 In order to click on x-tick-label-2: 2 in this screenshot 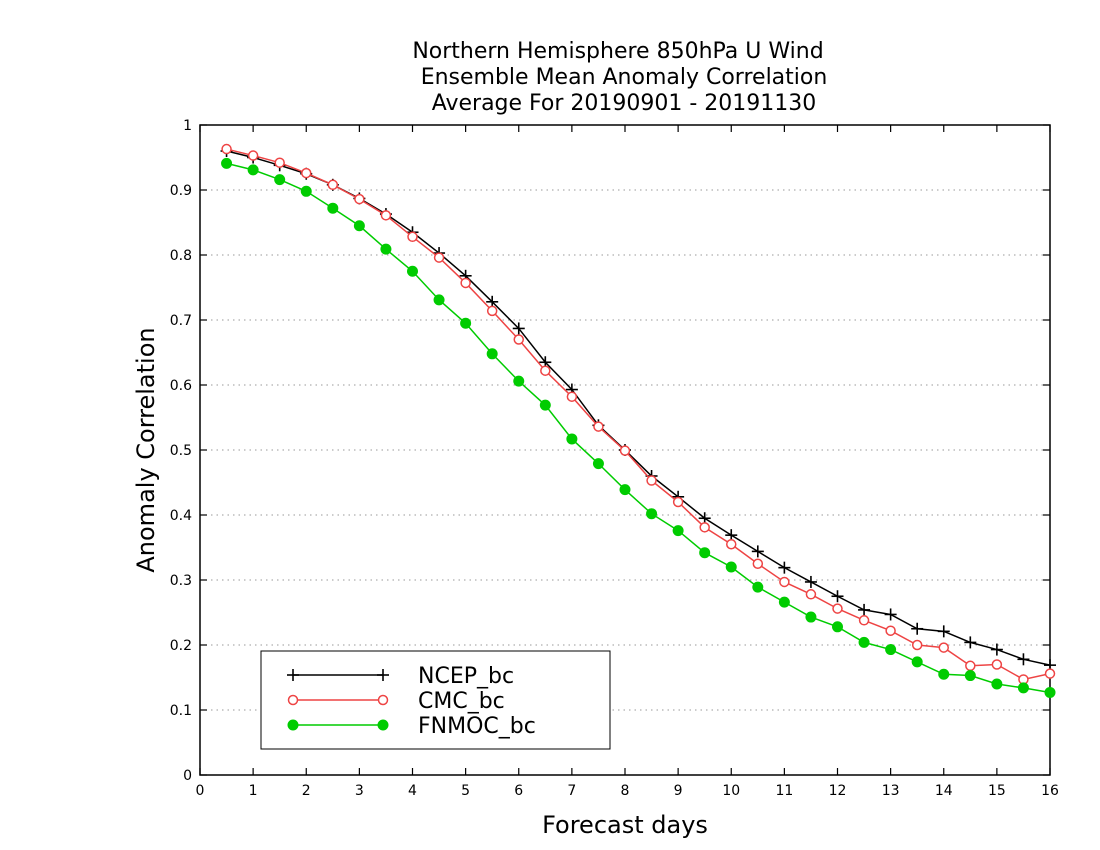, I will do `click(306, 791)`.